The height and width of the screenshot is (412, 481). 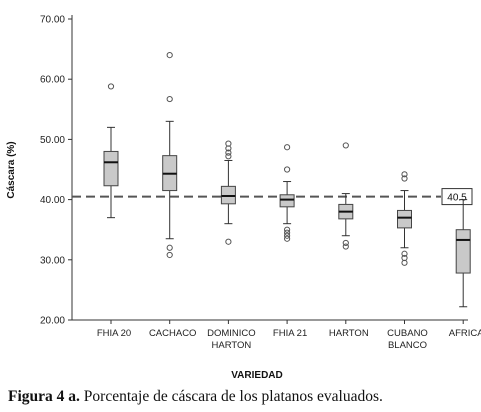 I want to click on box-harton, so click(x=346, y=196).